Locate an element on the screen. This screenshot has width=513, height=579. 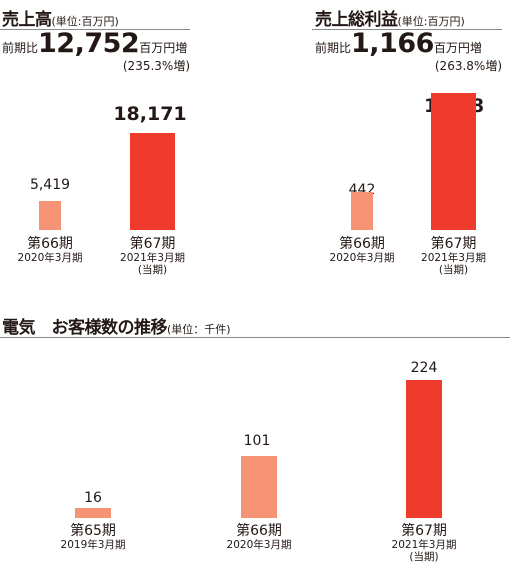
gross-profit-title: 売上総利益(単位:百万円) is located at coordinates (390, 20).